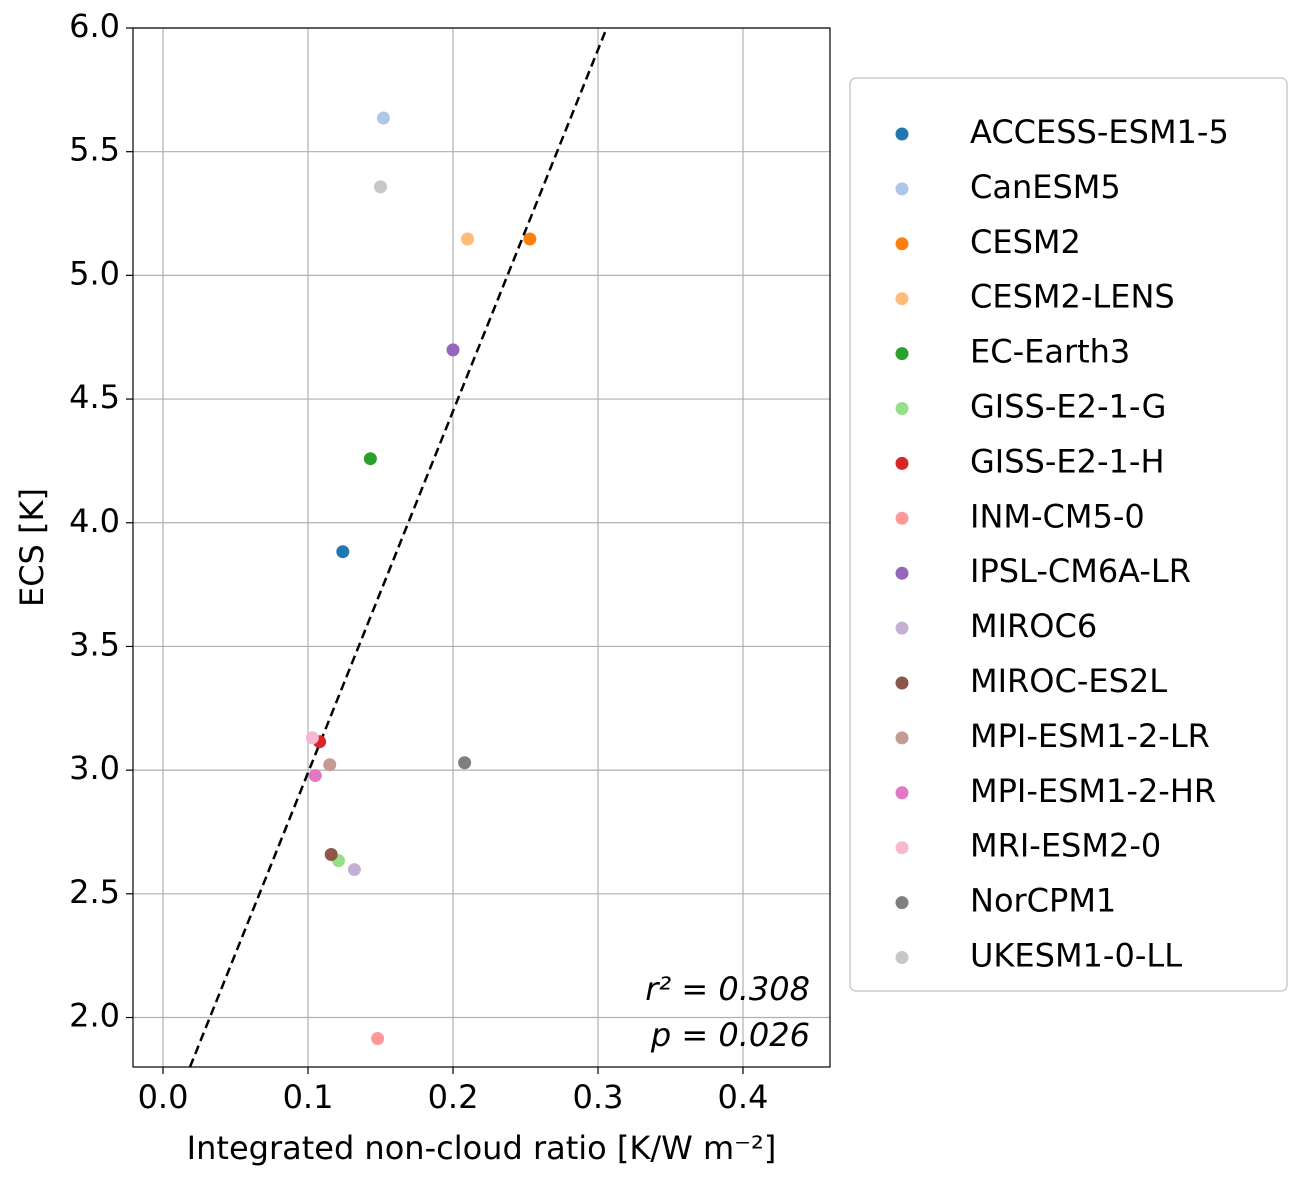 The width and height of the screenshot is (1303, 1189). I want to click on annotation: p = 0.026, so click(730, 1035).